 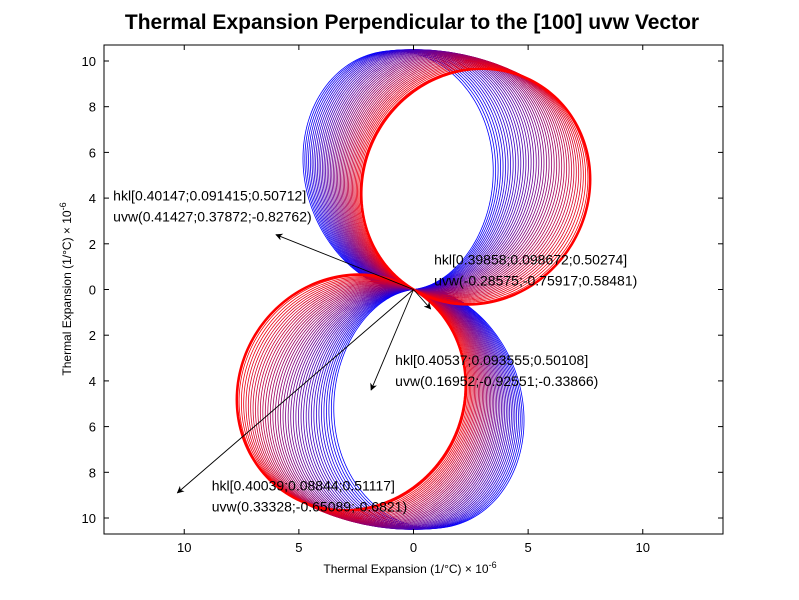 What do you see at coordinates (535, 280) in the screenshot?
I see `annotation-uvw-label: uvw(-0.28575;-0.75917;0.58481)` at bounding box center [535, 280].